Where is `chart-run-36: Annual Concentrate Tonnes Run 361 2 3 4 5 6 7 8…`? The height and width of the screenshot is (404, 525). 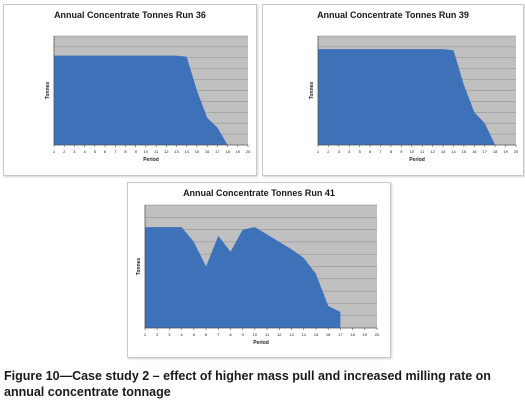
chart-run-36: Annual Concentrate Tonnes Run 361 2 3 4 5 6 7 8… is located at coordinates (148, 86).